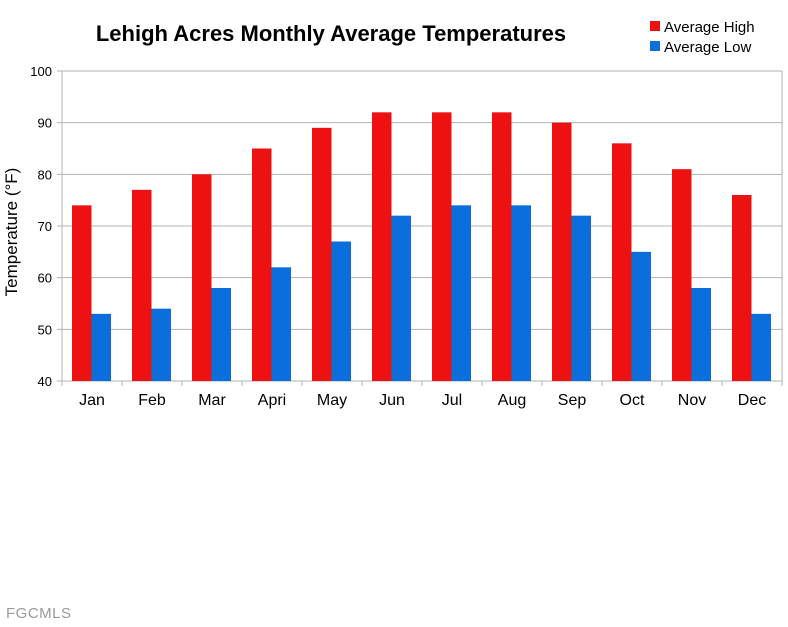 The image size is (788, 627). I want to click on x-tick-label: Feb, so click(152, 400).